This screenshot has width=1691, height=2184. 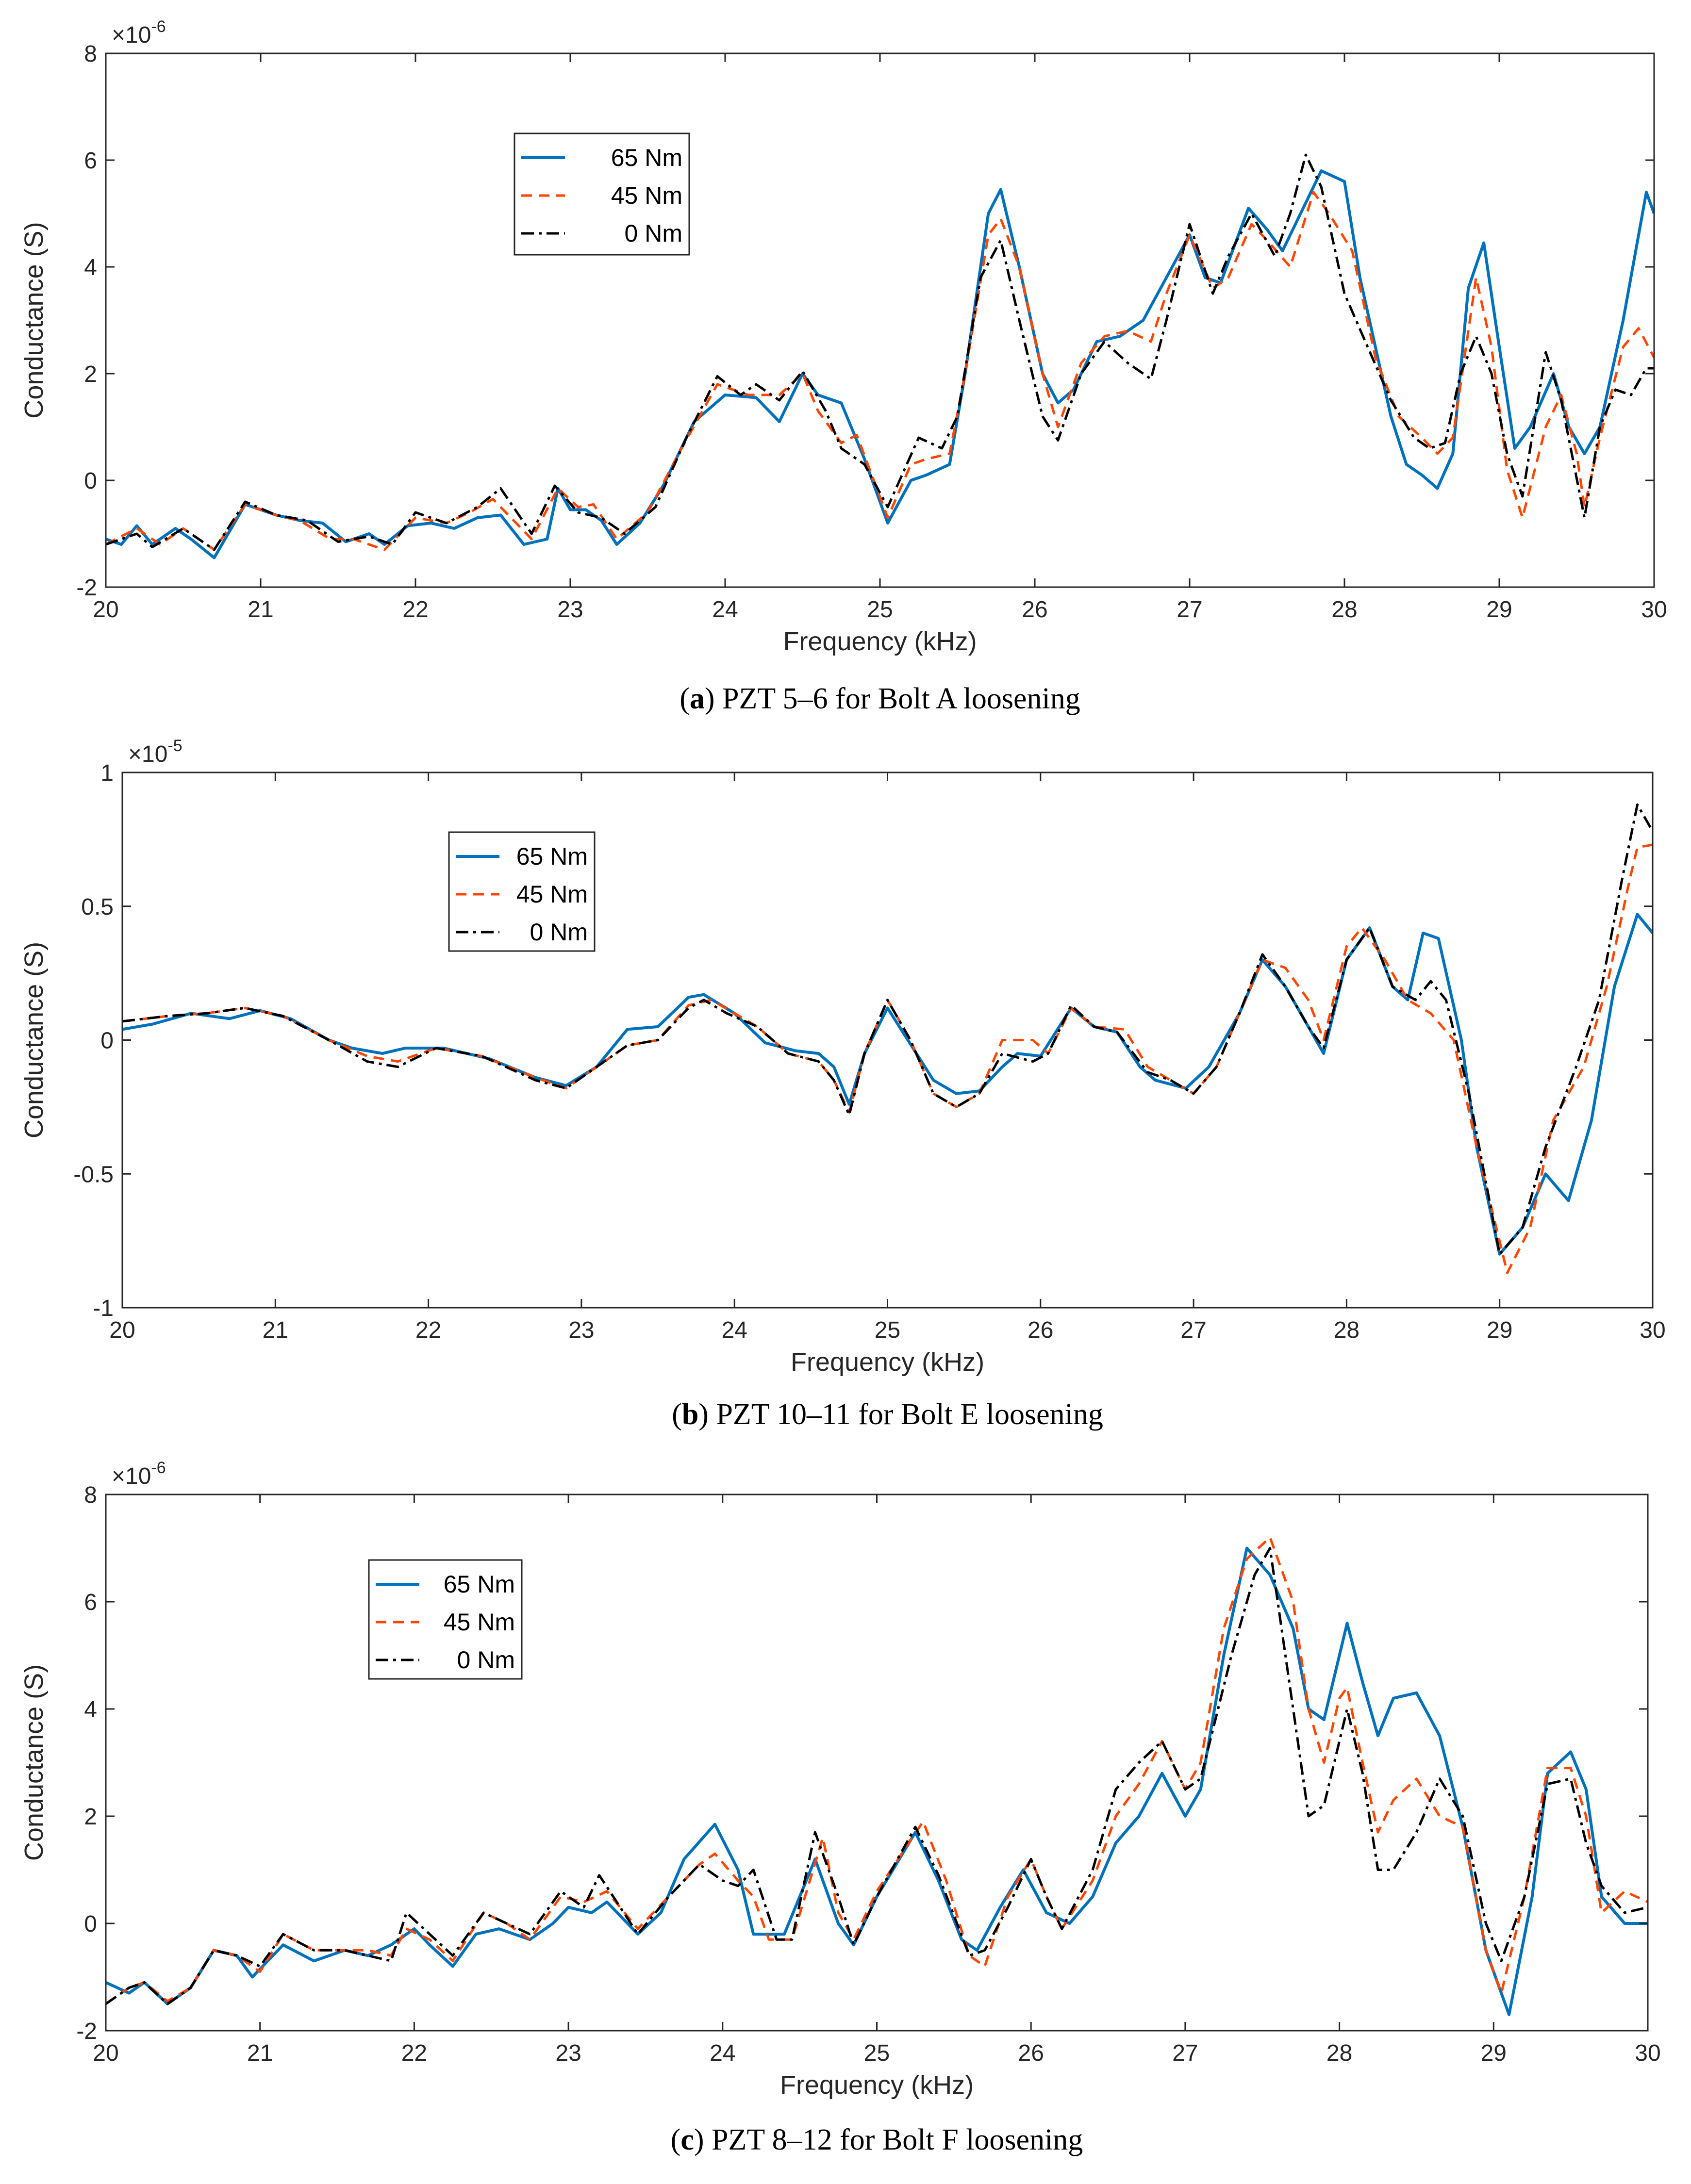 What do you see at coordinates (687, 2139) in the screenshot?
I see `caption-letter: c` at bounding box center [687, 2139].